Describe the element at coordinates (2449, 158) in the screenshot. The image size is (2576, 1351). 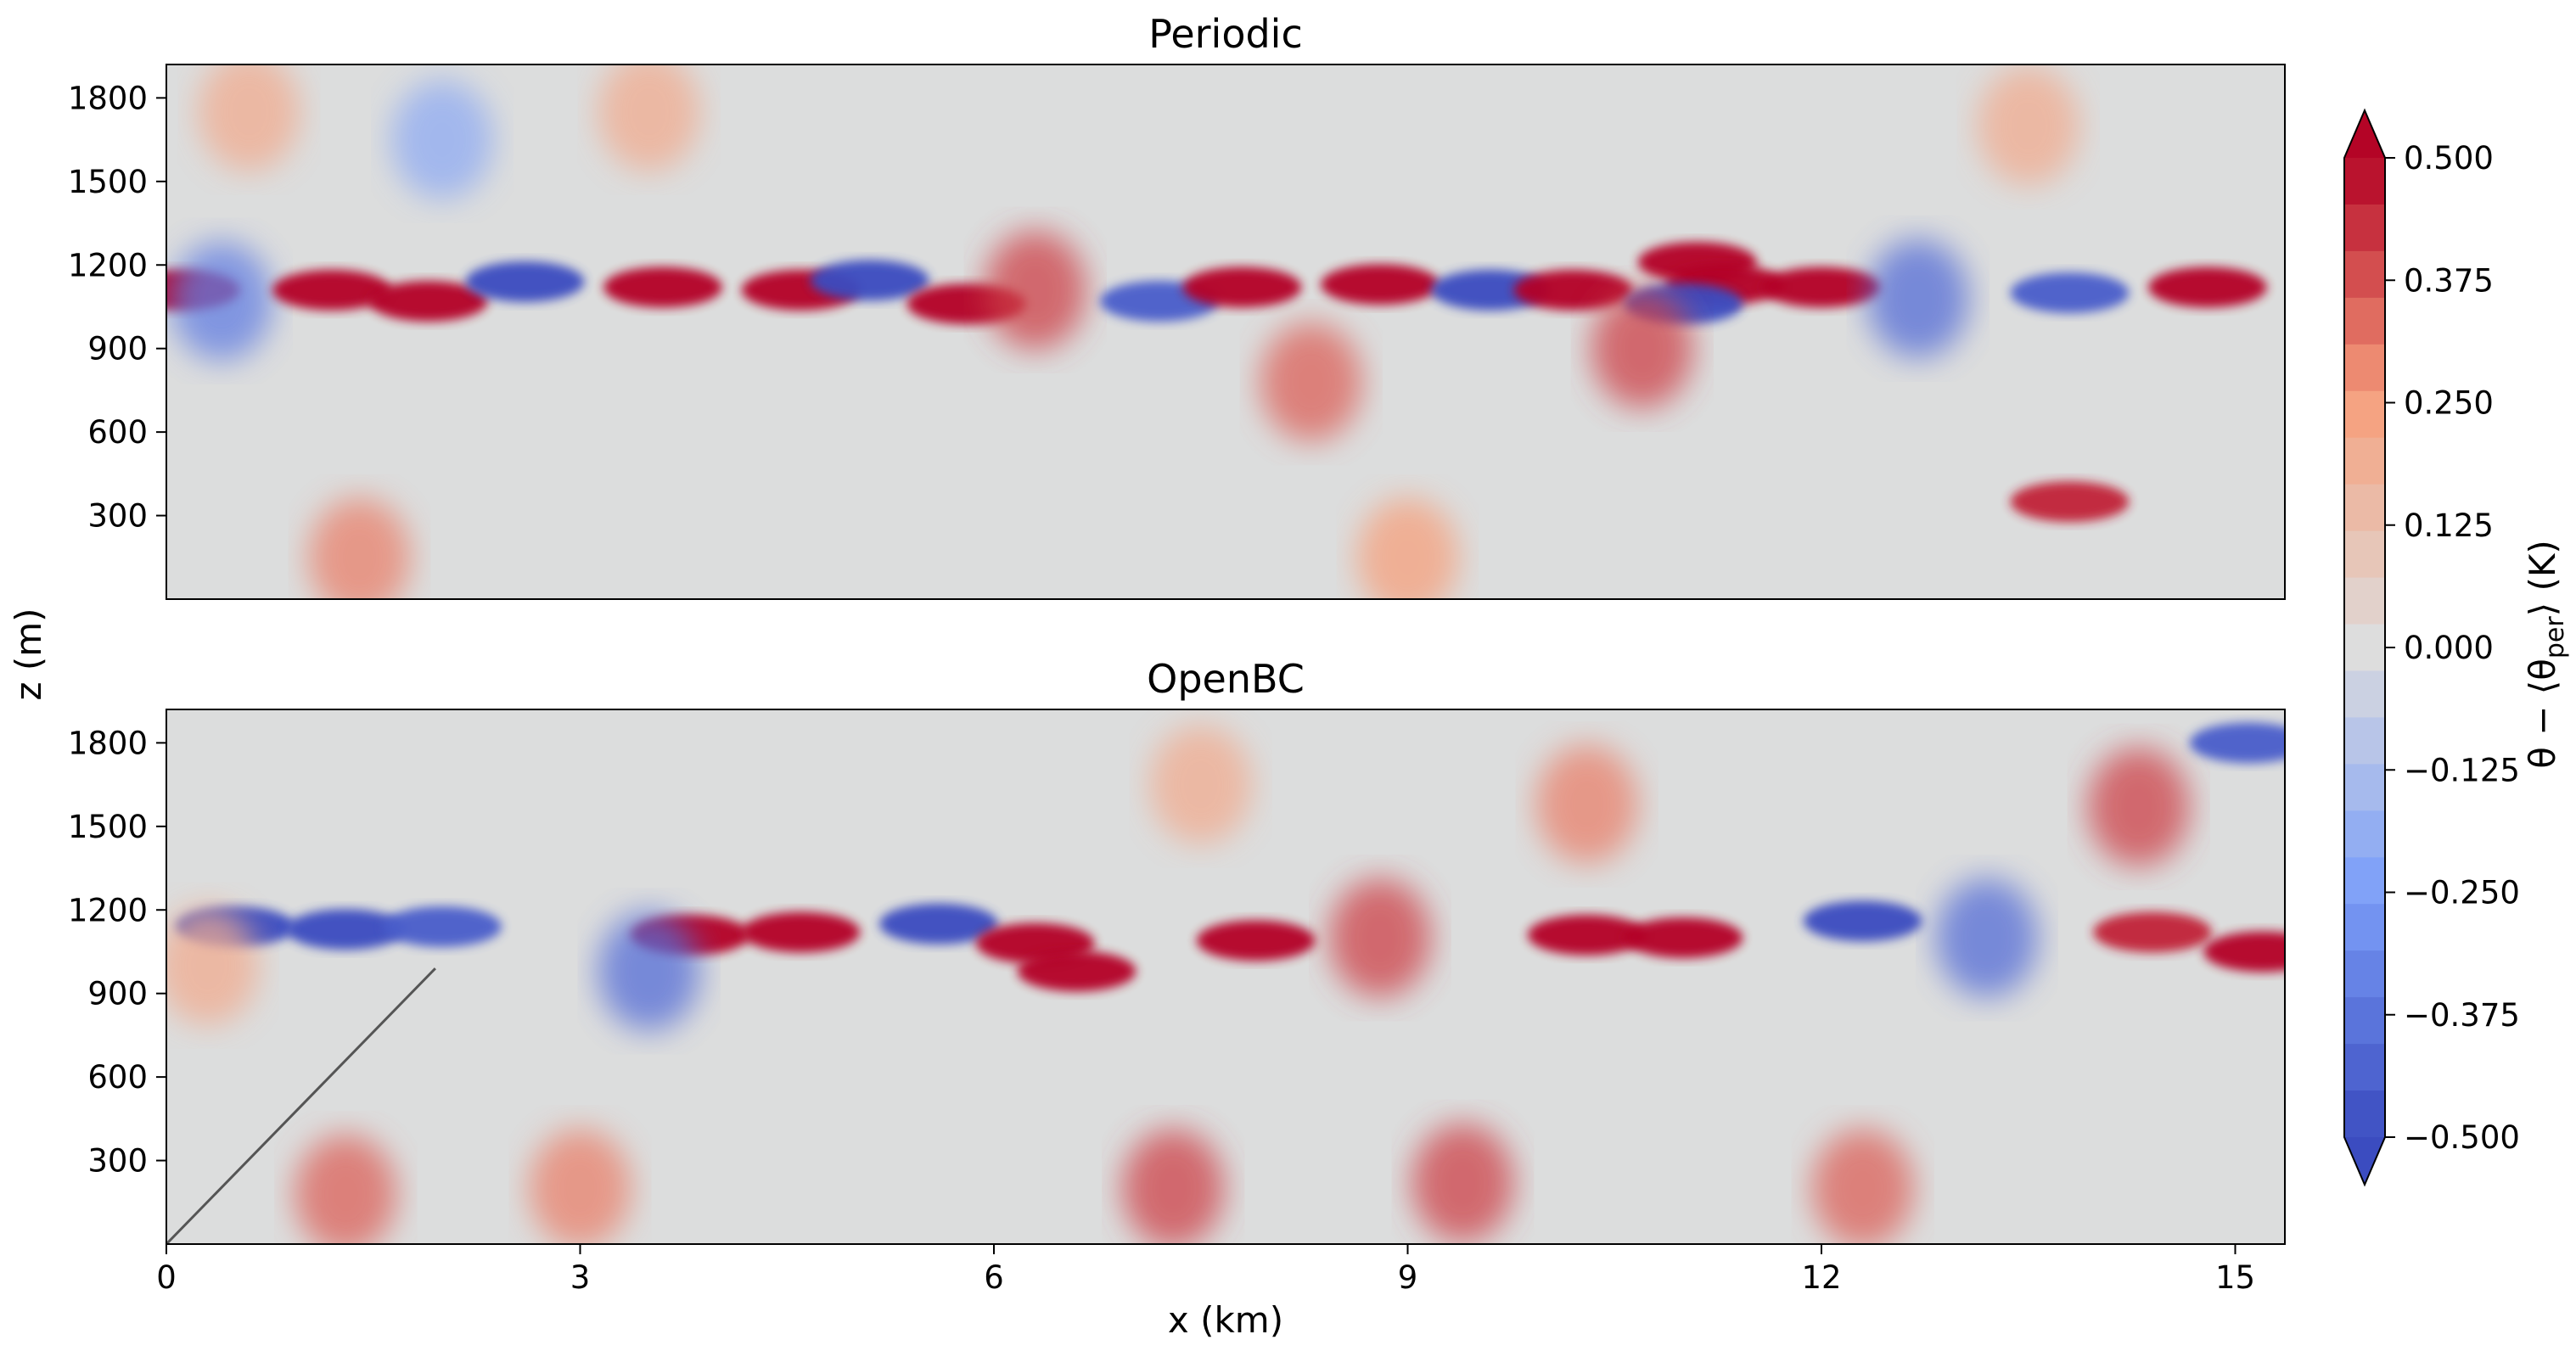
I see `colorbar-tick-label: 0.500` at that location.